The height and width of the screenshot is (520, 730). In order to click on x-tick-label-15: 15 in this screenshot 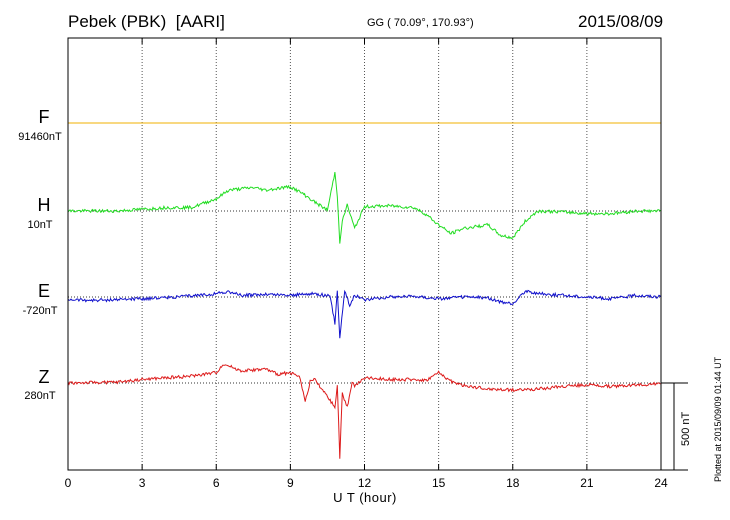, I will do `click(439, 483)`.